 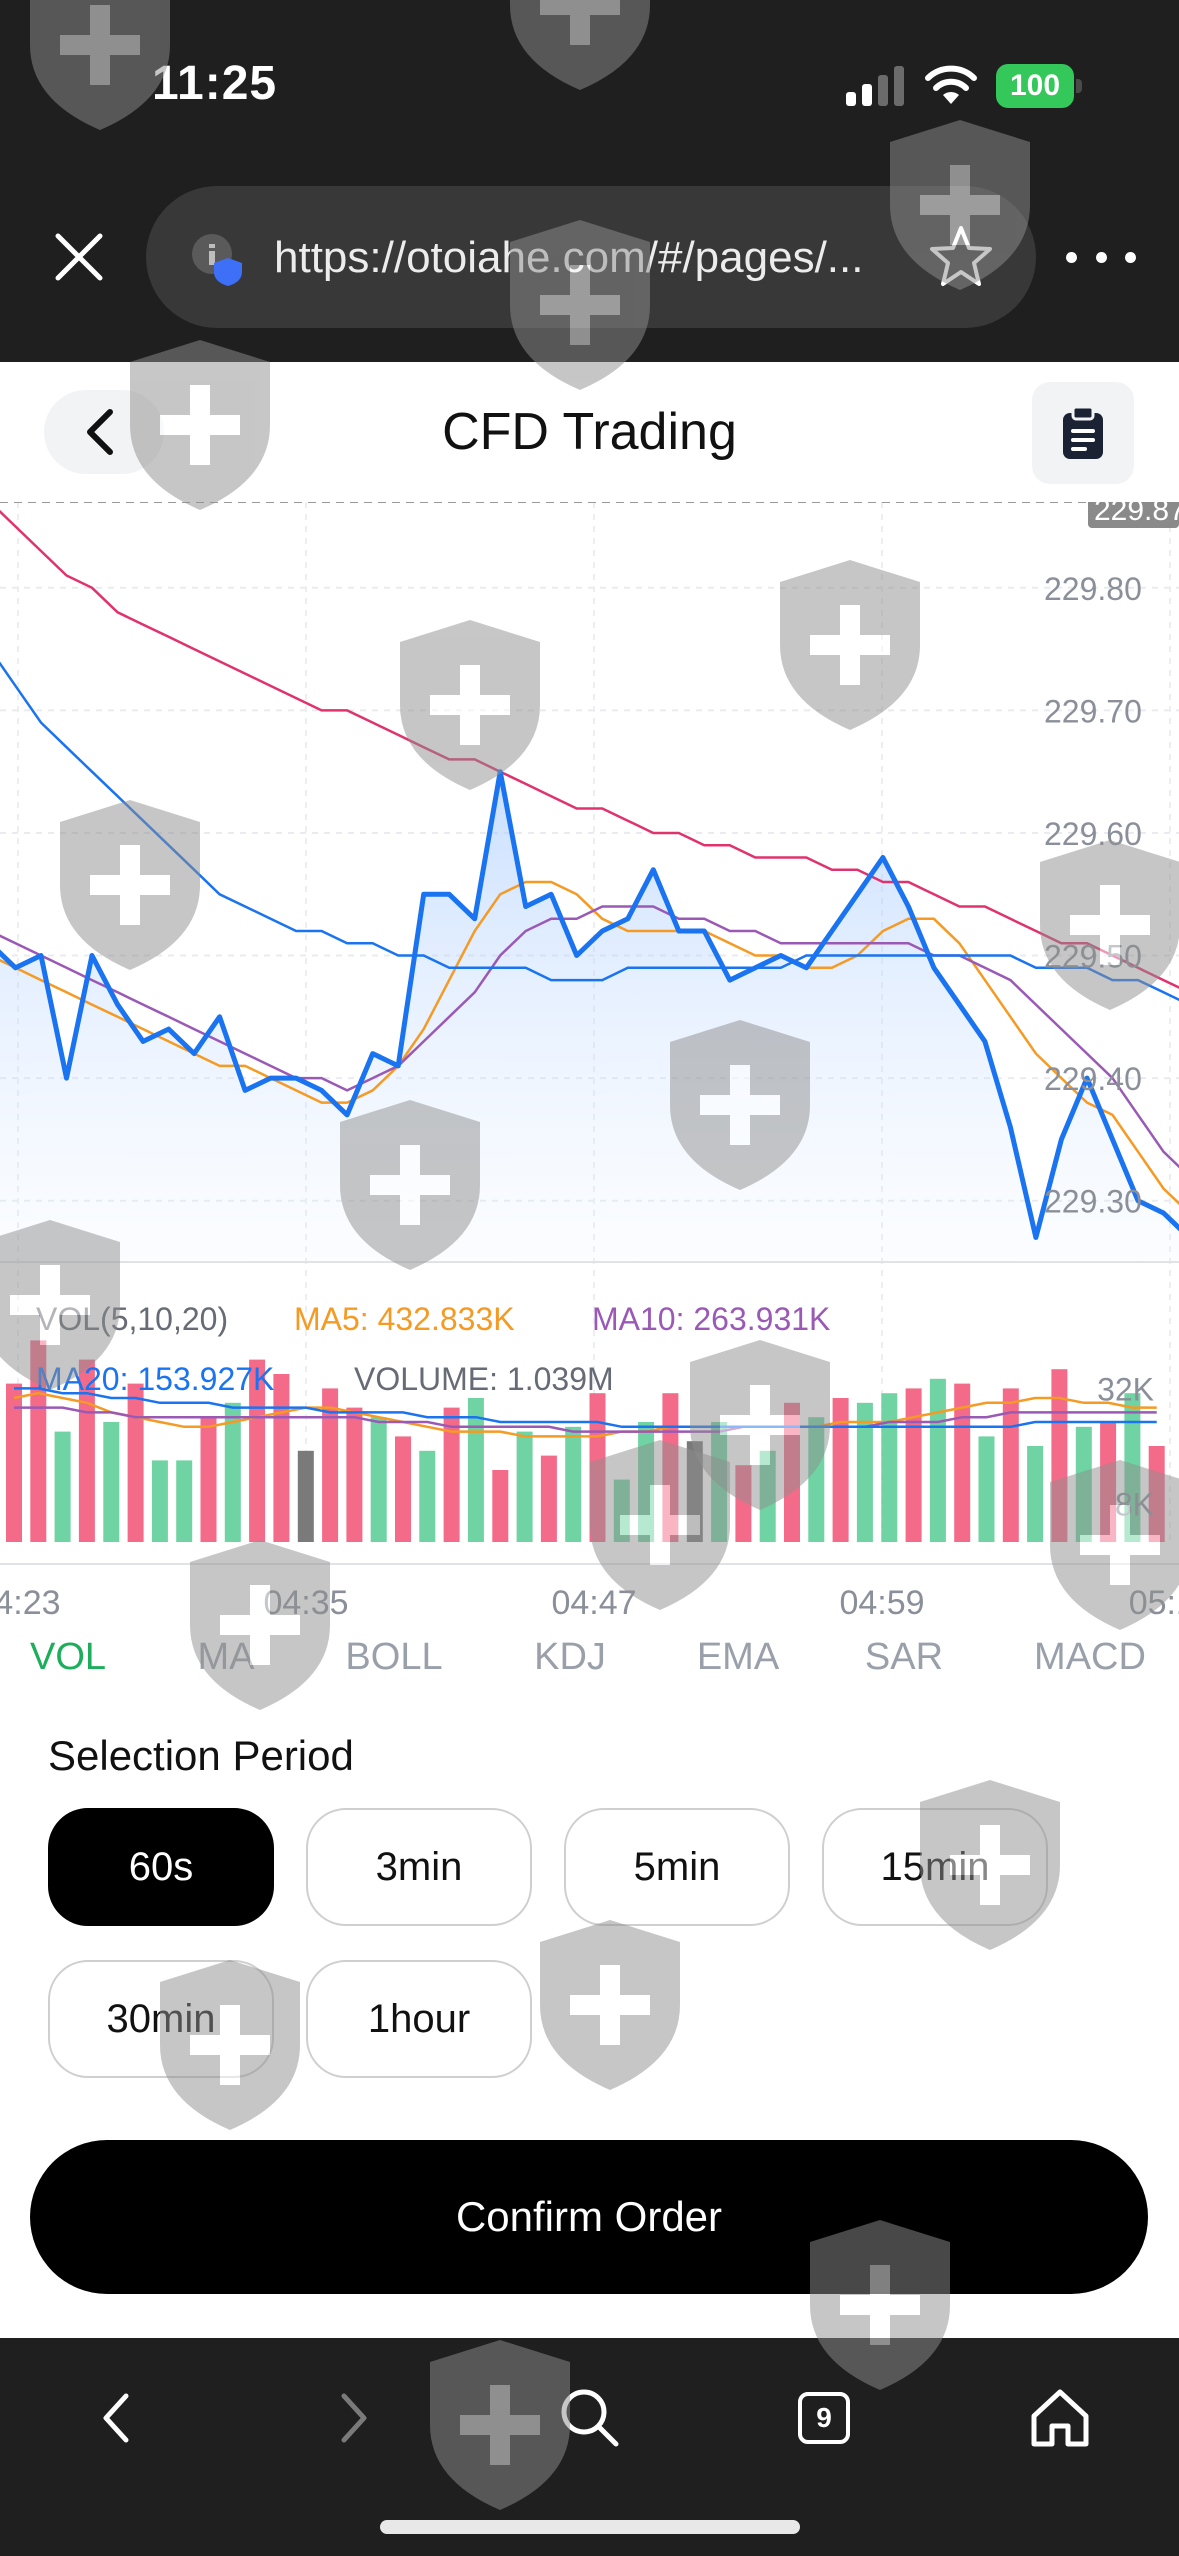 I want to click on close-browser-button, so click(x=79, y=257).